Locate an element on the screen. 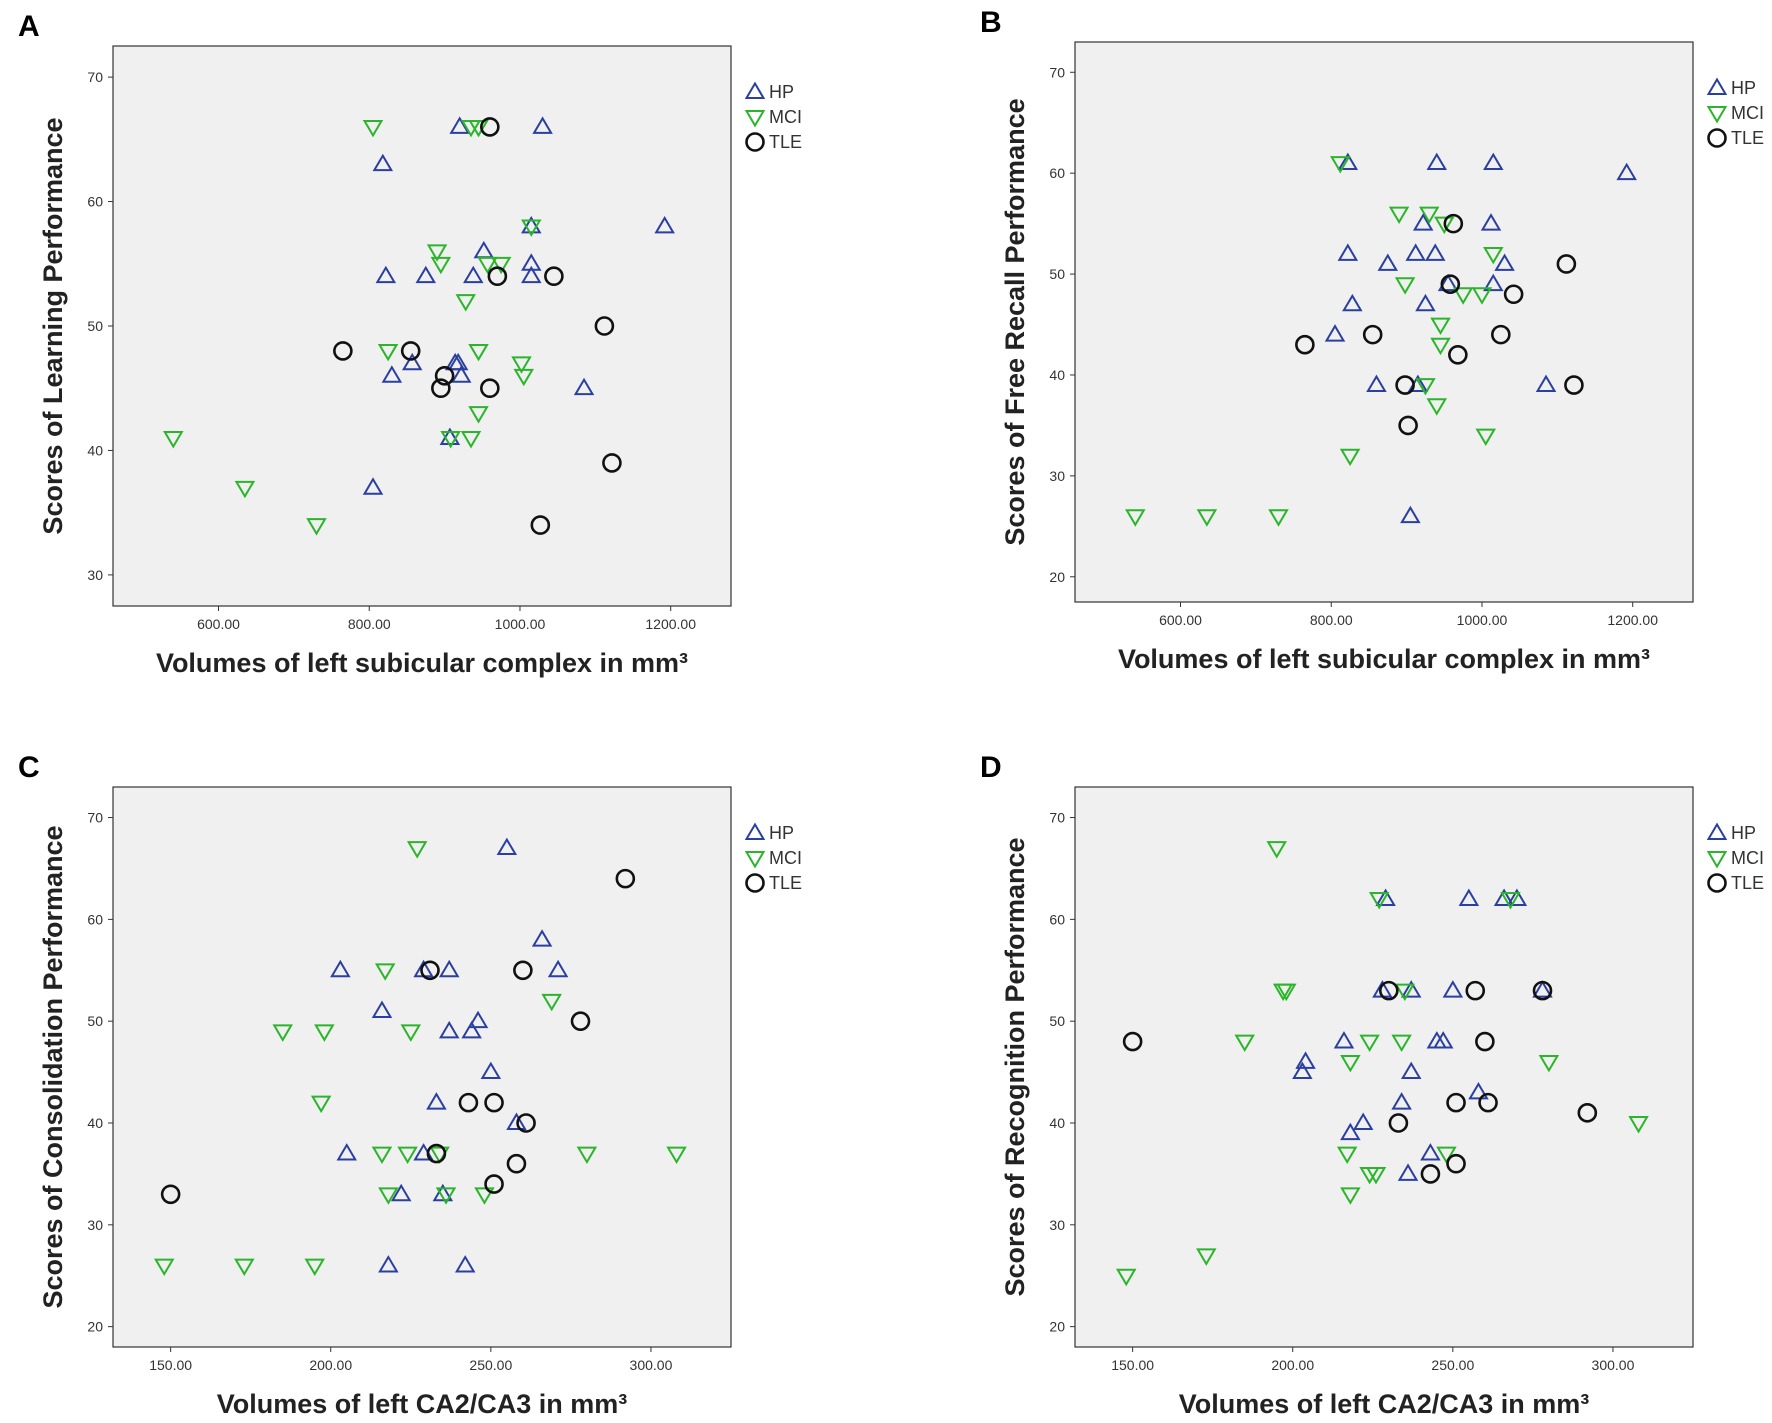  x-axis-title: Volumes of left subicular complex in mm³ is located at coordinates (1384, 659).